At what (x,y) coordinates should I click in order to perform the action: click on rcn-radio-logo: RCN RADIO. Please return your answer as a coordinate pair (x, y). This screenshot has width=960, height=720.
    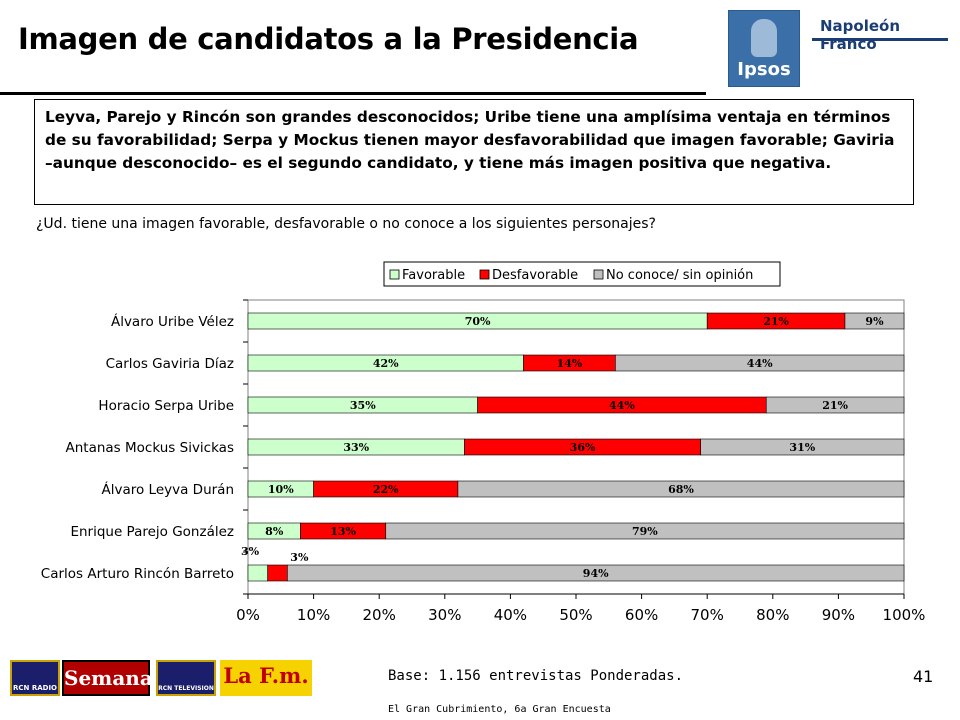
    Looking at the image, I should click on (35, 678).